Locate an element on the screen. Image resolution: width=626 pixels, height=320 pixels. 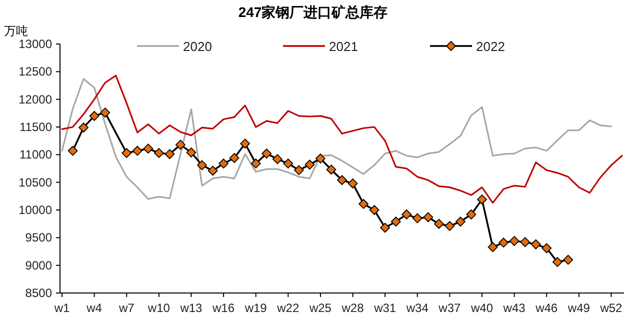
y-tick-label: 8500 is located at coordinates (38, 293).